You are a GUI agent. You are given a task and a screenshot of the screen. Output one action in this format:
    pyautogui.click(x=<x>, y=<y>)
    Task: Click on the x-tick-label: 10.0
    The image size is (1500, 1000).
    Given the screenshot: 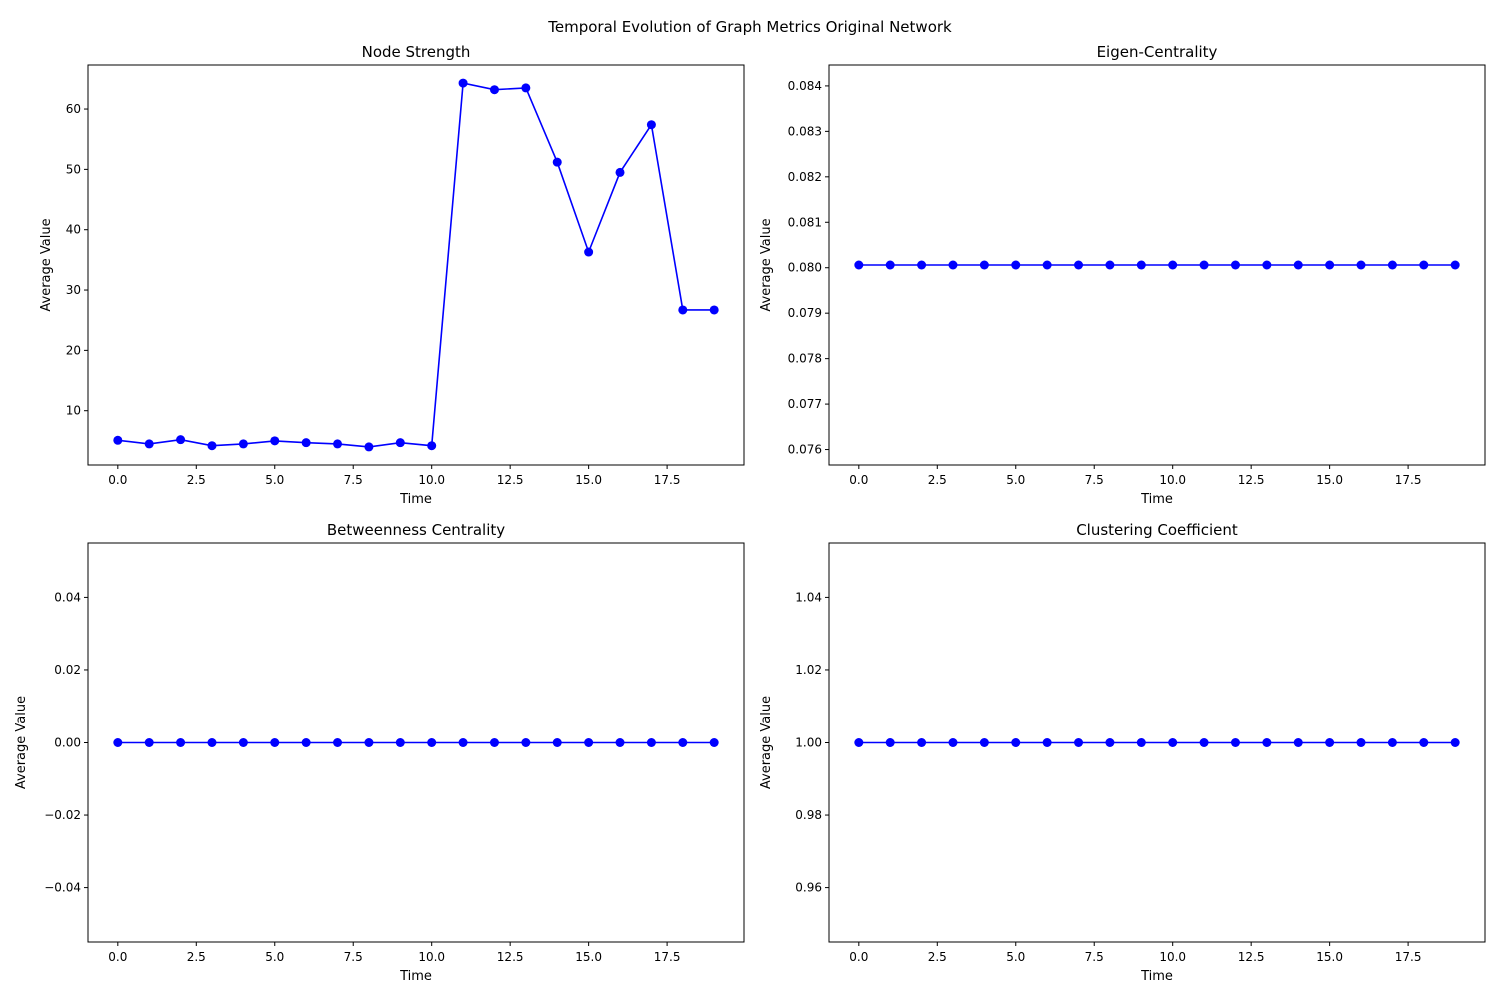 What is the action you would take?
    pyautogui.click(x=1172, y=957)
    